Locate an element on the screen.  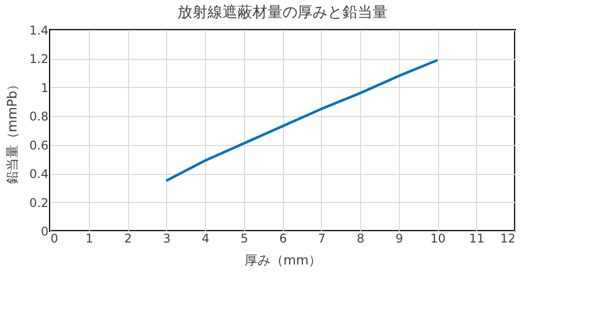
y-tick-label: 0.2 is located at coordinates (38, 203).